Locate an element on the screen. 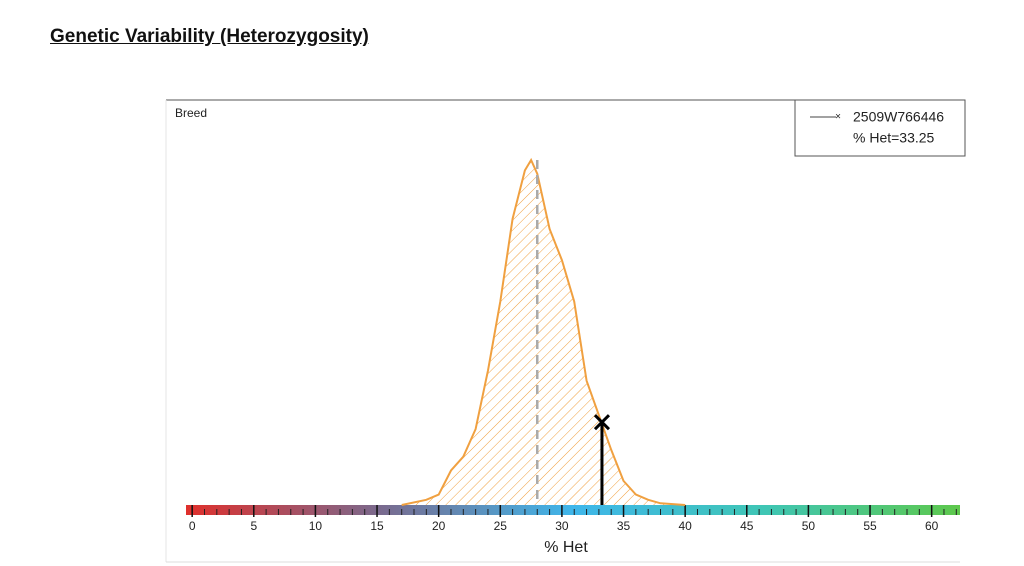  panel-label: Breed is located at coordinates (191, 113).